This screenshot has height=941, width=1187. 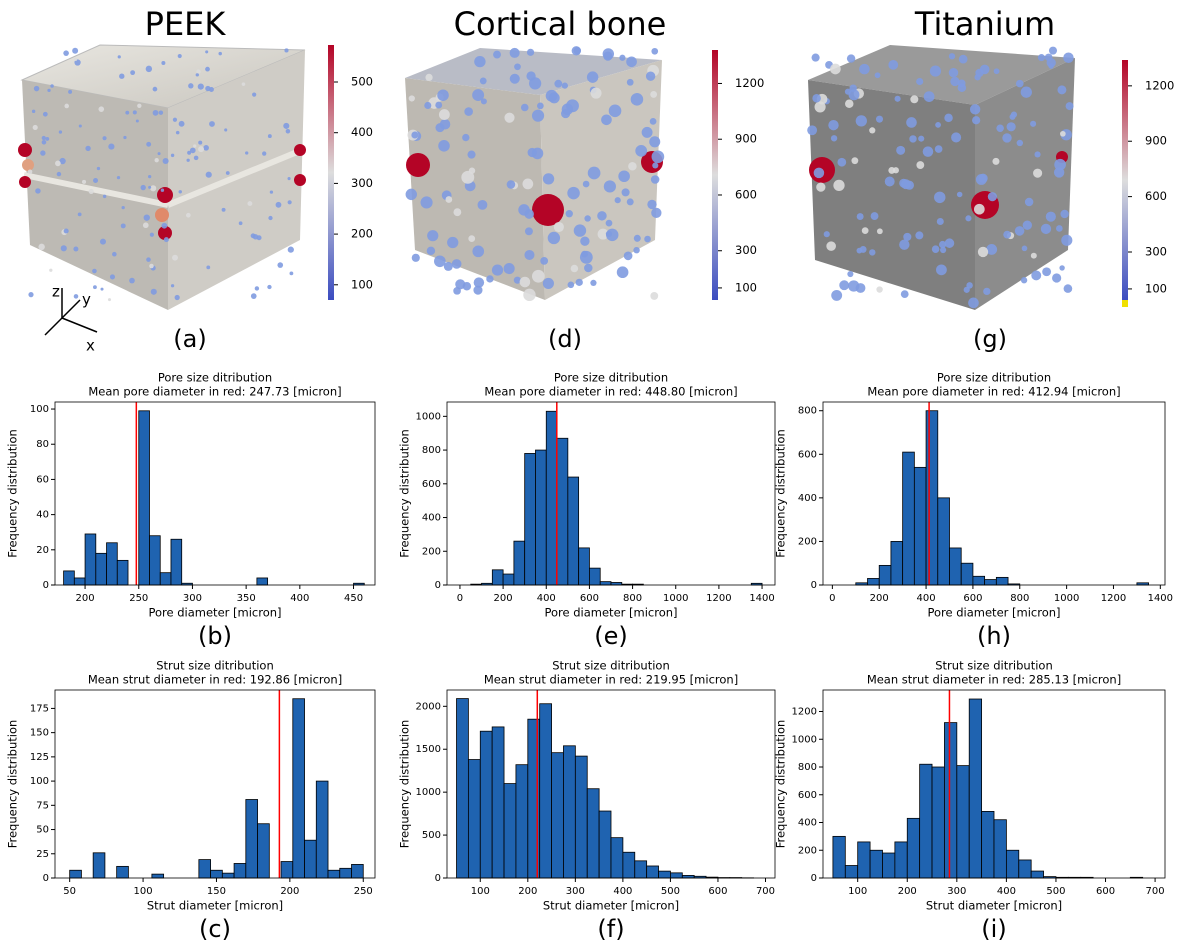 What do you see at coordinates (1156, 288) in the screenshot?
I see `colorbar-tick-label: 100` at bounding box center [1156, 288].